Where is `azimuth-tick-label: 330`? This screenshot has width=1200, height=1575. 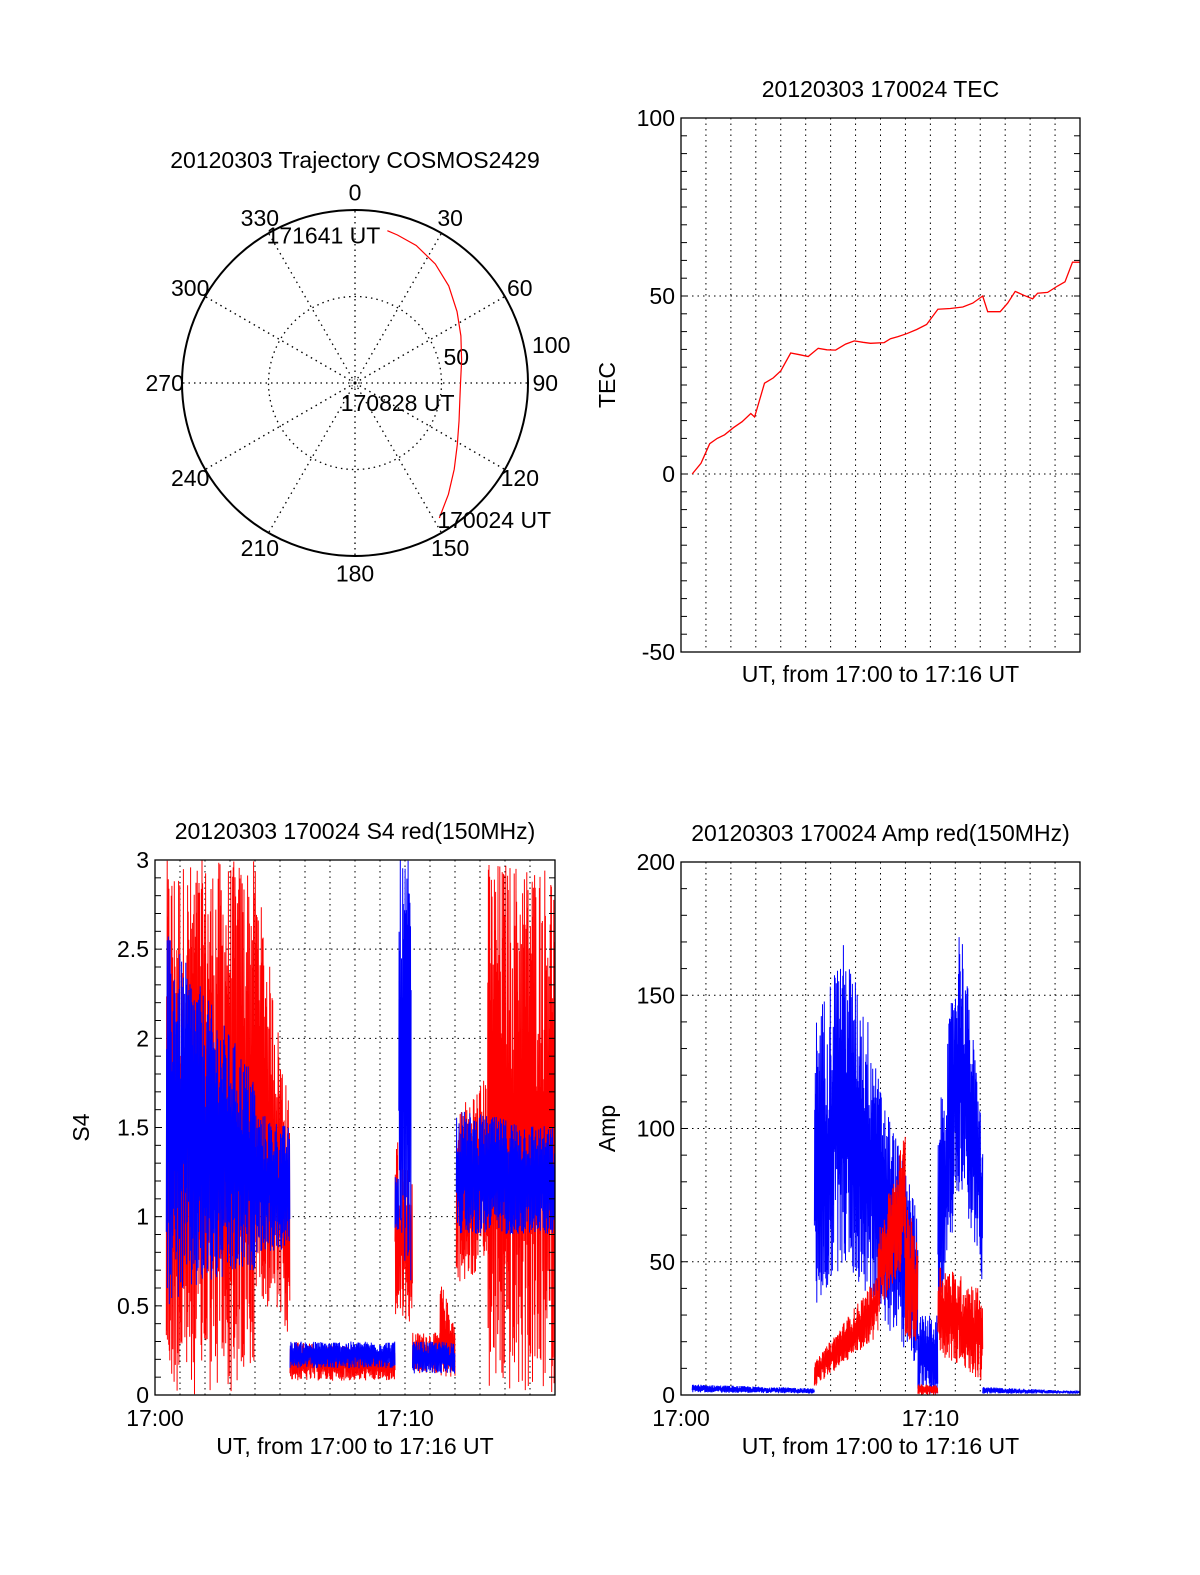
azimuth-tick-label: 330 is located at coordinates (260, 218).